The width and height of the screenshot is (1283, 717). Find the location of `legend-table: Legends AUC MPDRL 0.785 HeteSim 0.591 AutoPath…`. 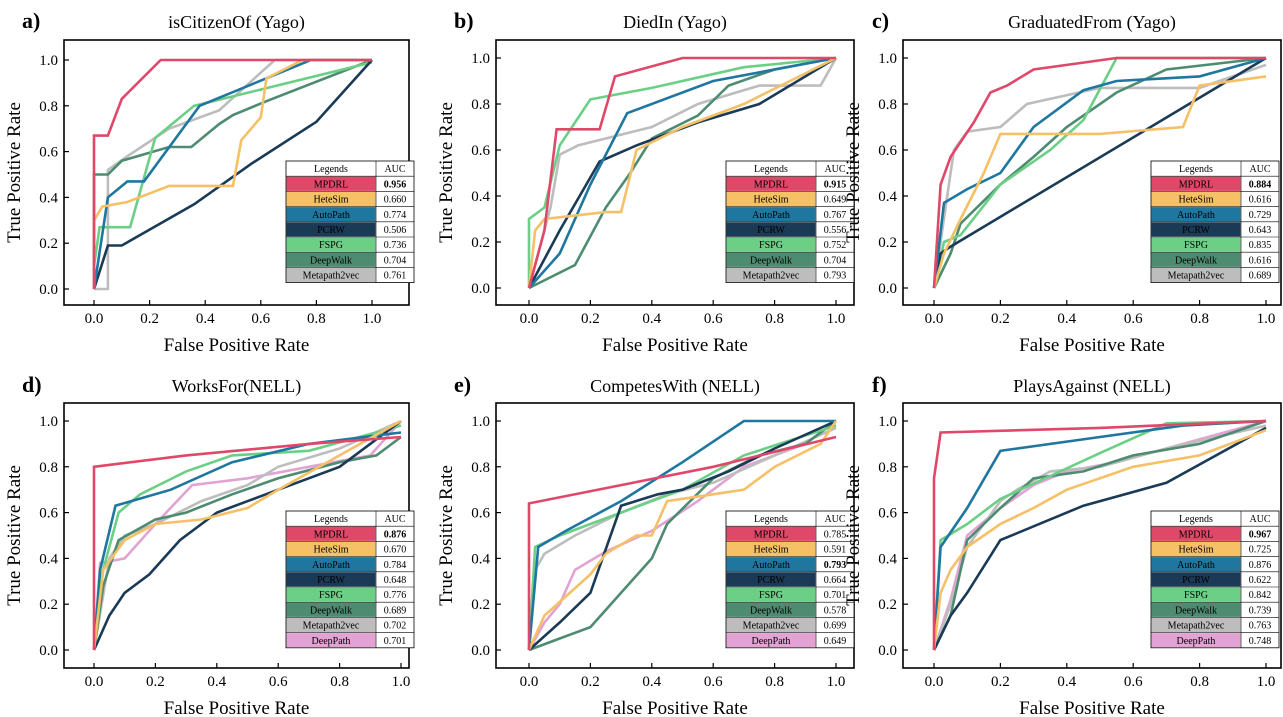

legend-table: Legends AUC MPDRL 0.785 HeteSim 0.591 AutoPath… is located at coordinates (790, 579).